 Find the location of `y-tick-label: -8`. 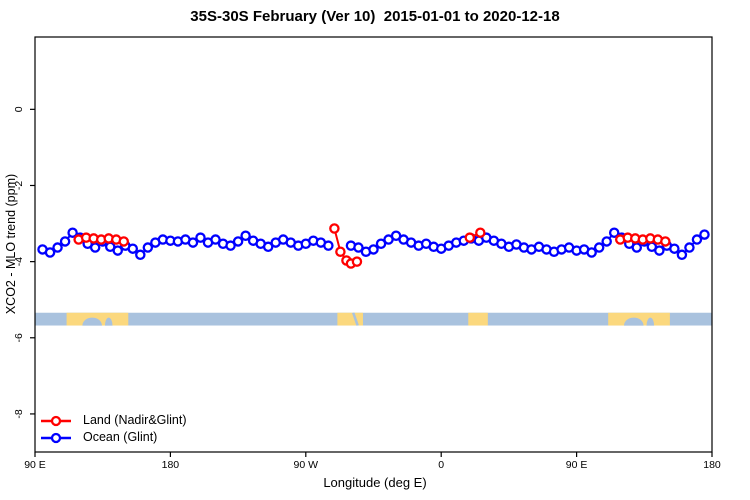

y-tick-label: -8 is located at coordinates (19, 413).